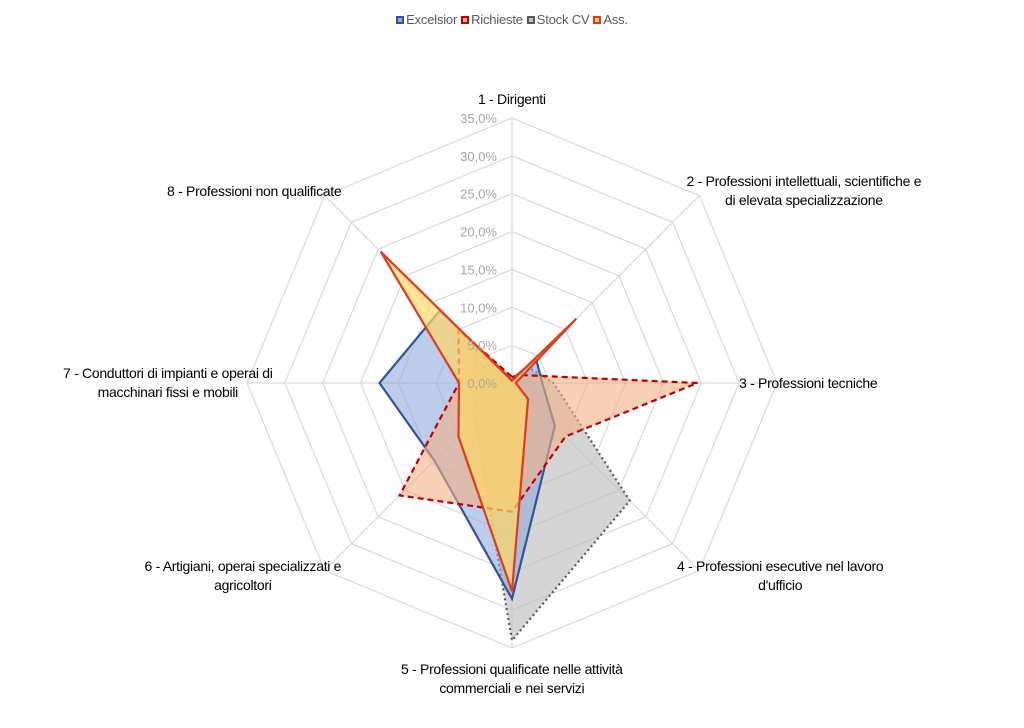 The image size is (1024, 728). What do you see at coordinates (497, 19) in the screenshot?
I see `legend-label: Richieste` at bounding box center [497, 19].